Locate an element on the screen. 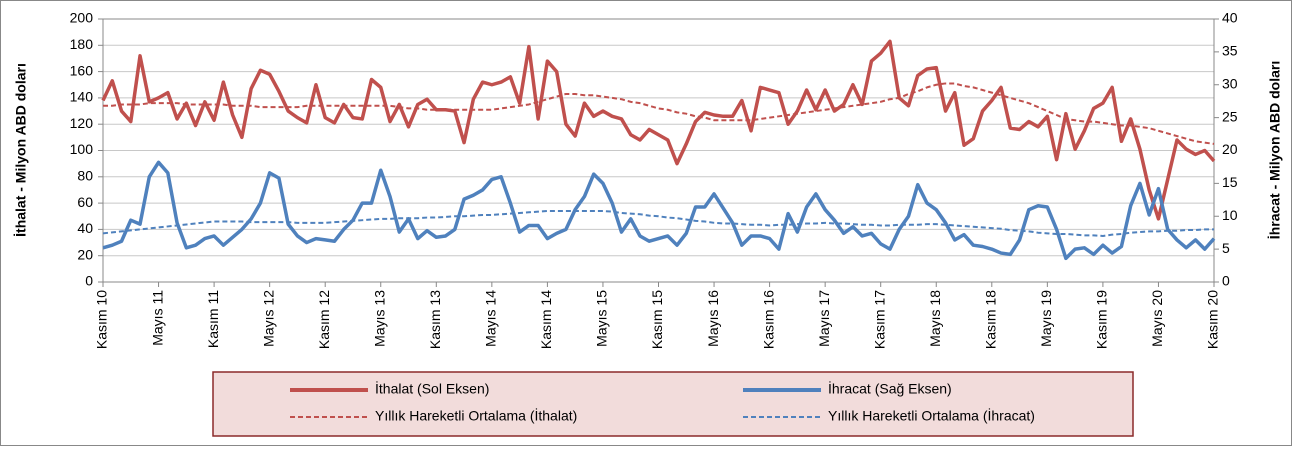 The height and width of the screenshot is (452, 1293). y2-tick-label: 5 is located at coordinates (1226, 248).